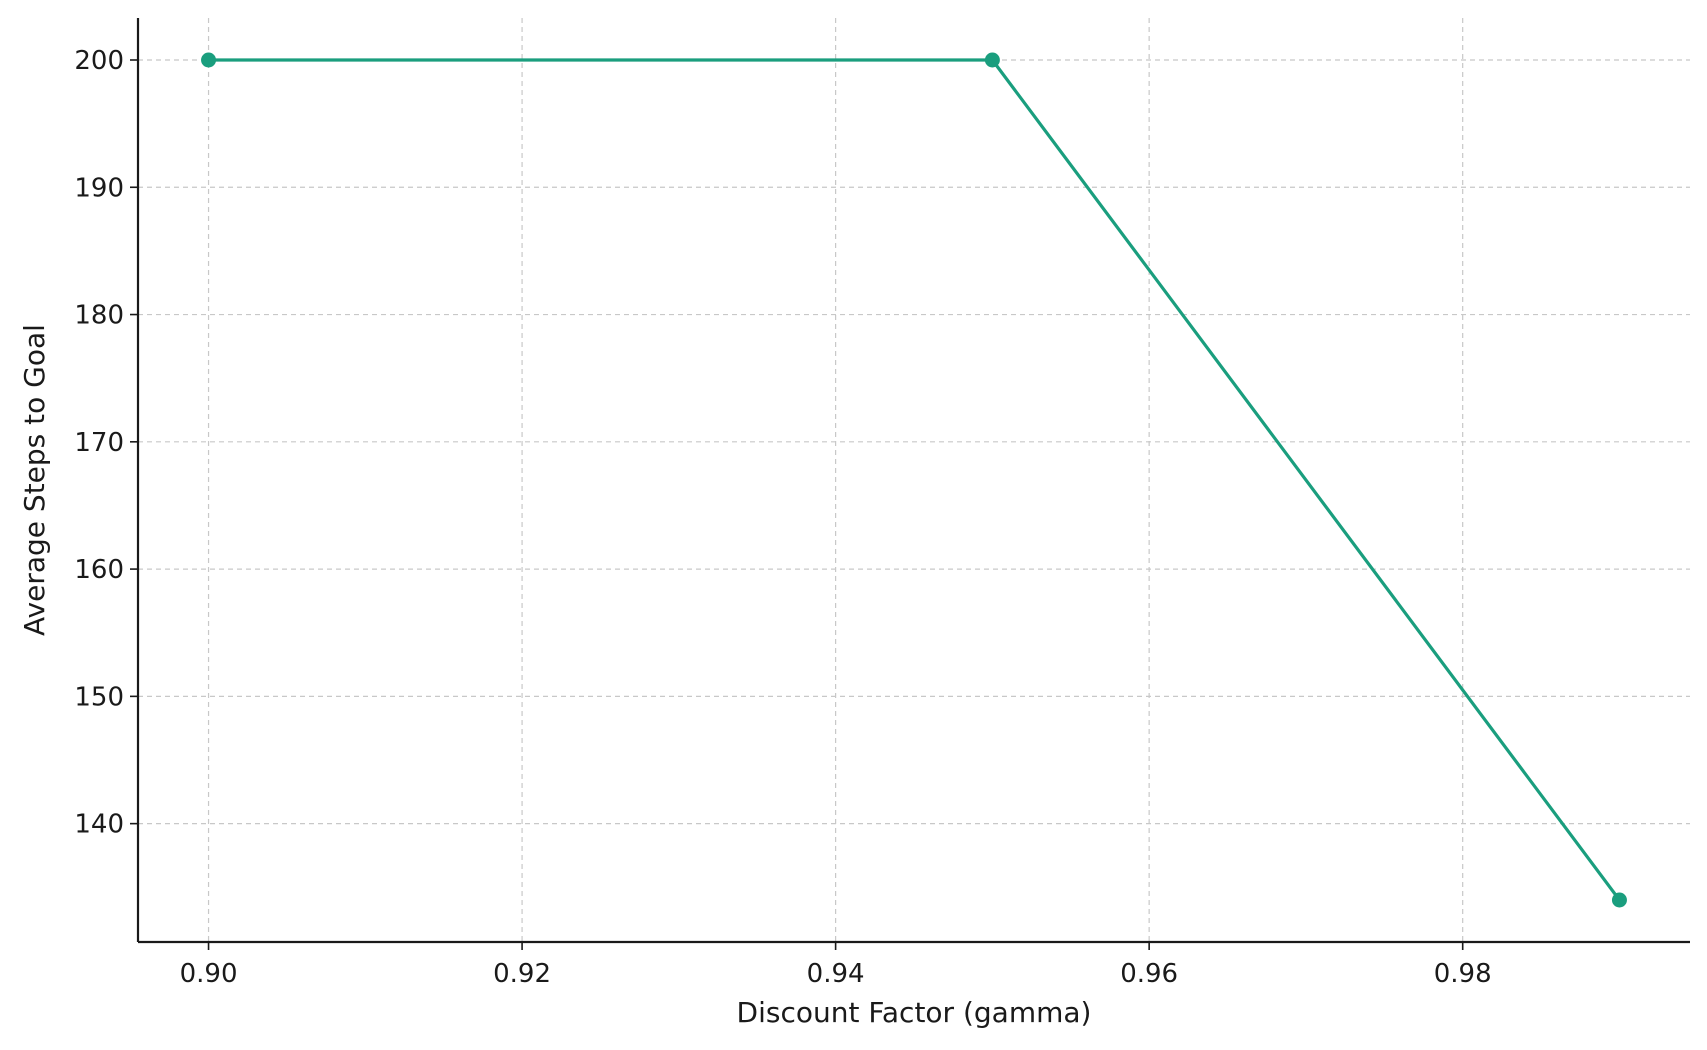  I want to click on y-axis-label: Average Steps to Goal, so click(34, 480).